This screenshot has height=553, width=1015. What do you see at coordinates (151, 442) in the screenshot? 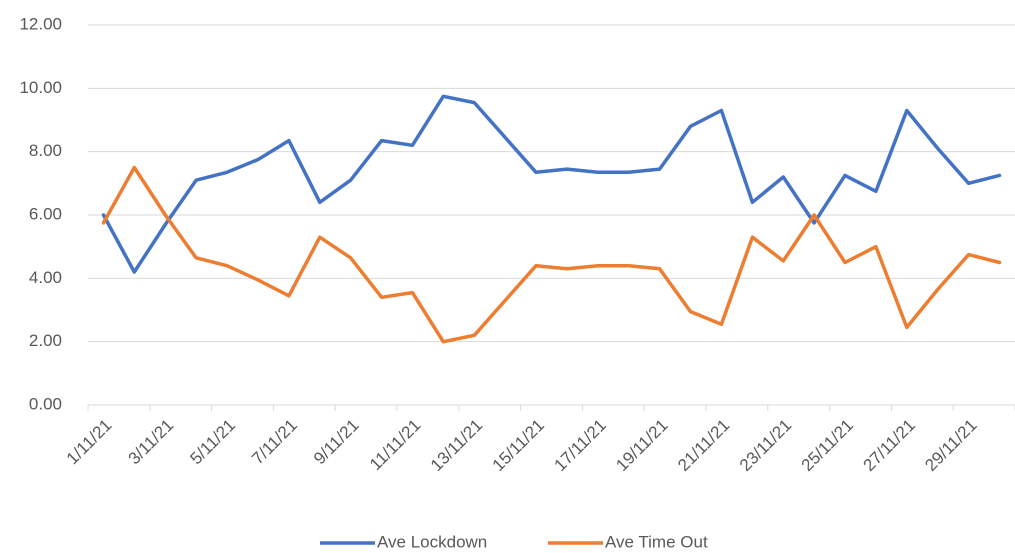
I see `x-tick-label: 3/11/21` at bounding box center [151, 442].